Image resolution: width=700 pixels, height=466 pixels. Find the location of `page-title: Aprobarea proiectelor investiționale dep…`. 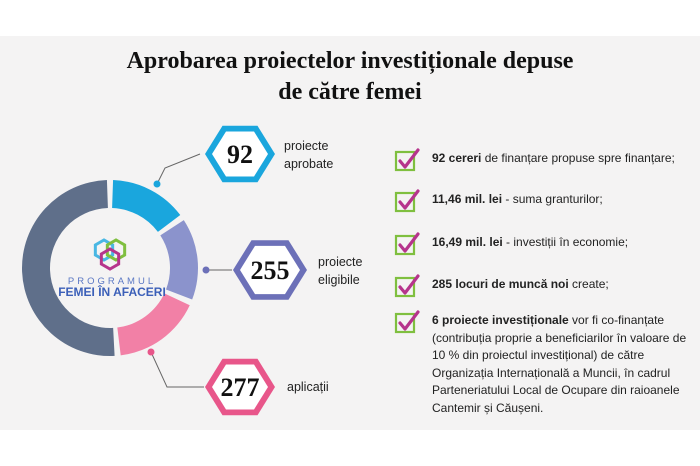

page-title: Aprobarea proiectelor investiționale dep… is located at coordinates (350, 77).